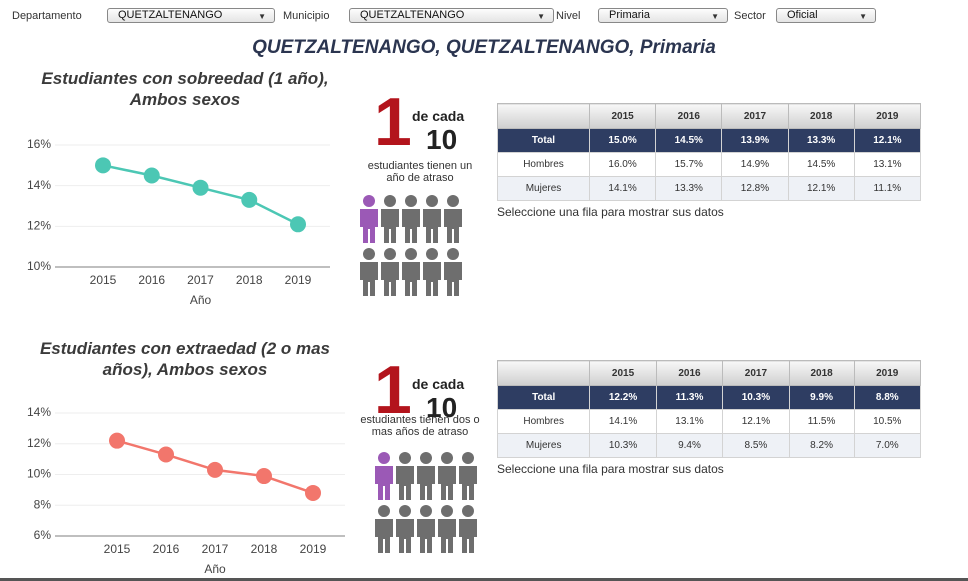 The width and height of the screenshot is (968, 581). What do you see at coordinates (298, 280) in the screenshot?
I see `x-tick-label: 2019` at bounding box center [298, 280].